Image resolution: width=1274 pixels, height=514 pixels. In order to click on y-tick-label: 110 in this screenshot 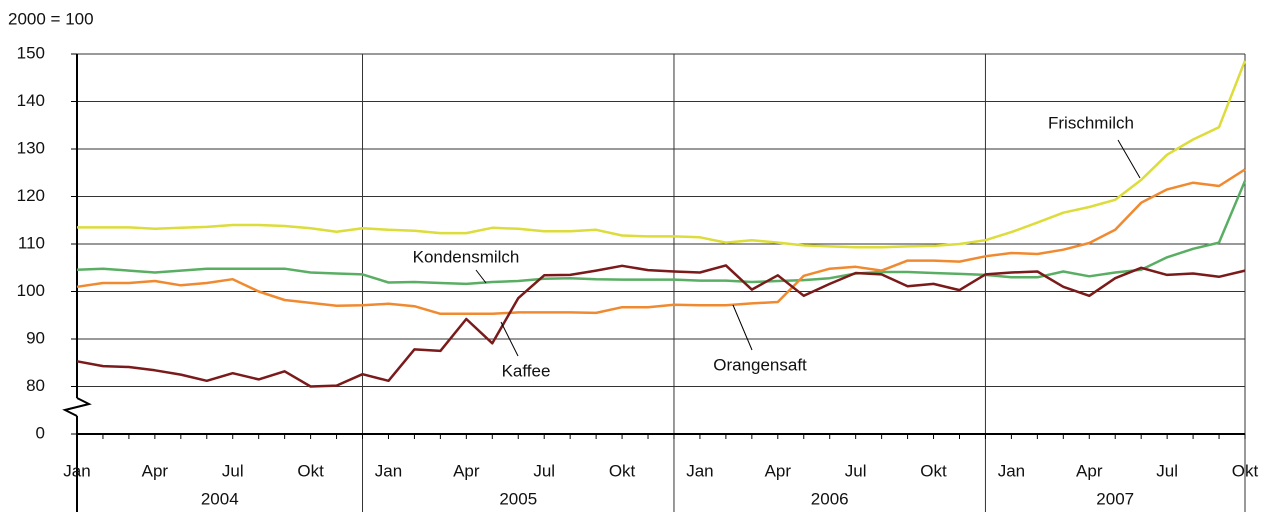, I will do `click(31, 242)`.